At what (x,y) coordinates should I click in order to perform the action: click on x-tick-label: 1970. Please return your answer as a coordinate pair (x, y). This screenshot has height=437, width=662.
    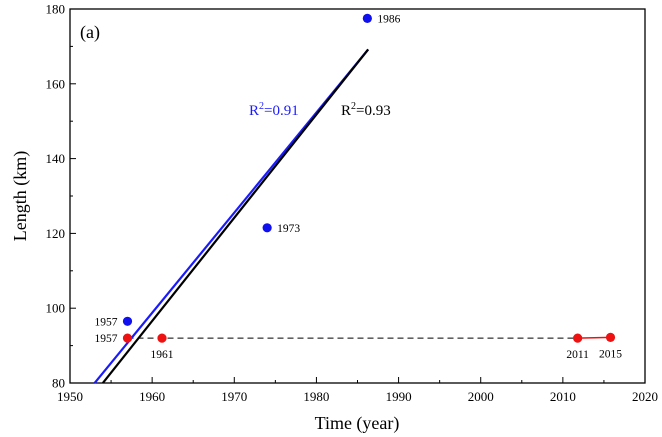
    Looking at the image, I should click on (234, 396).